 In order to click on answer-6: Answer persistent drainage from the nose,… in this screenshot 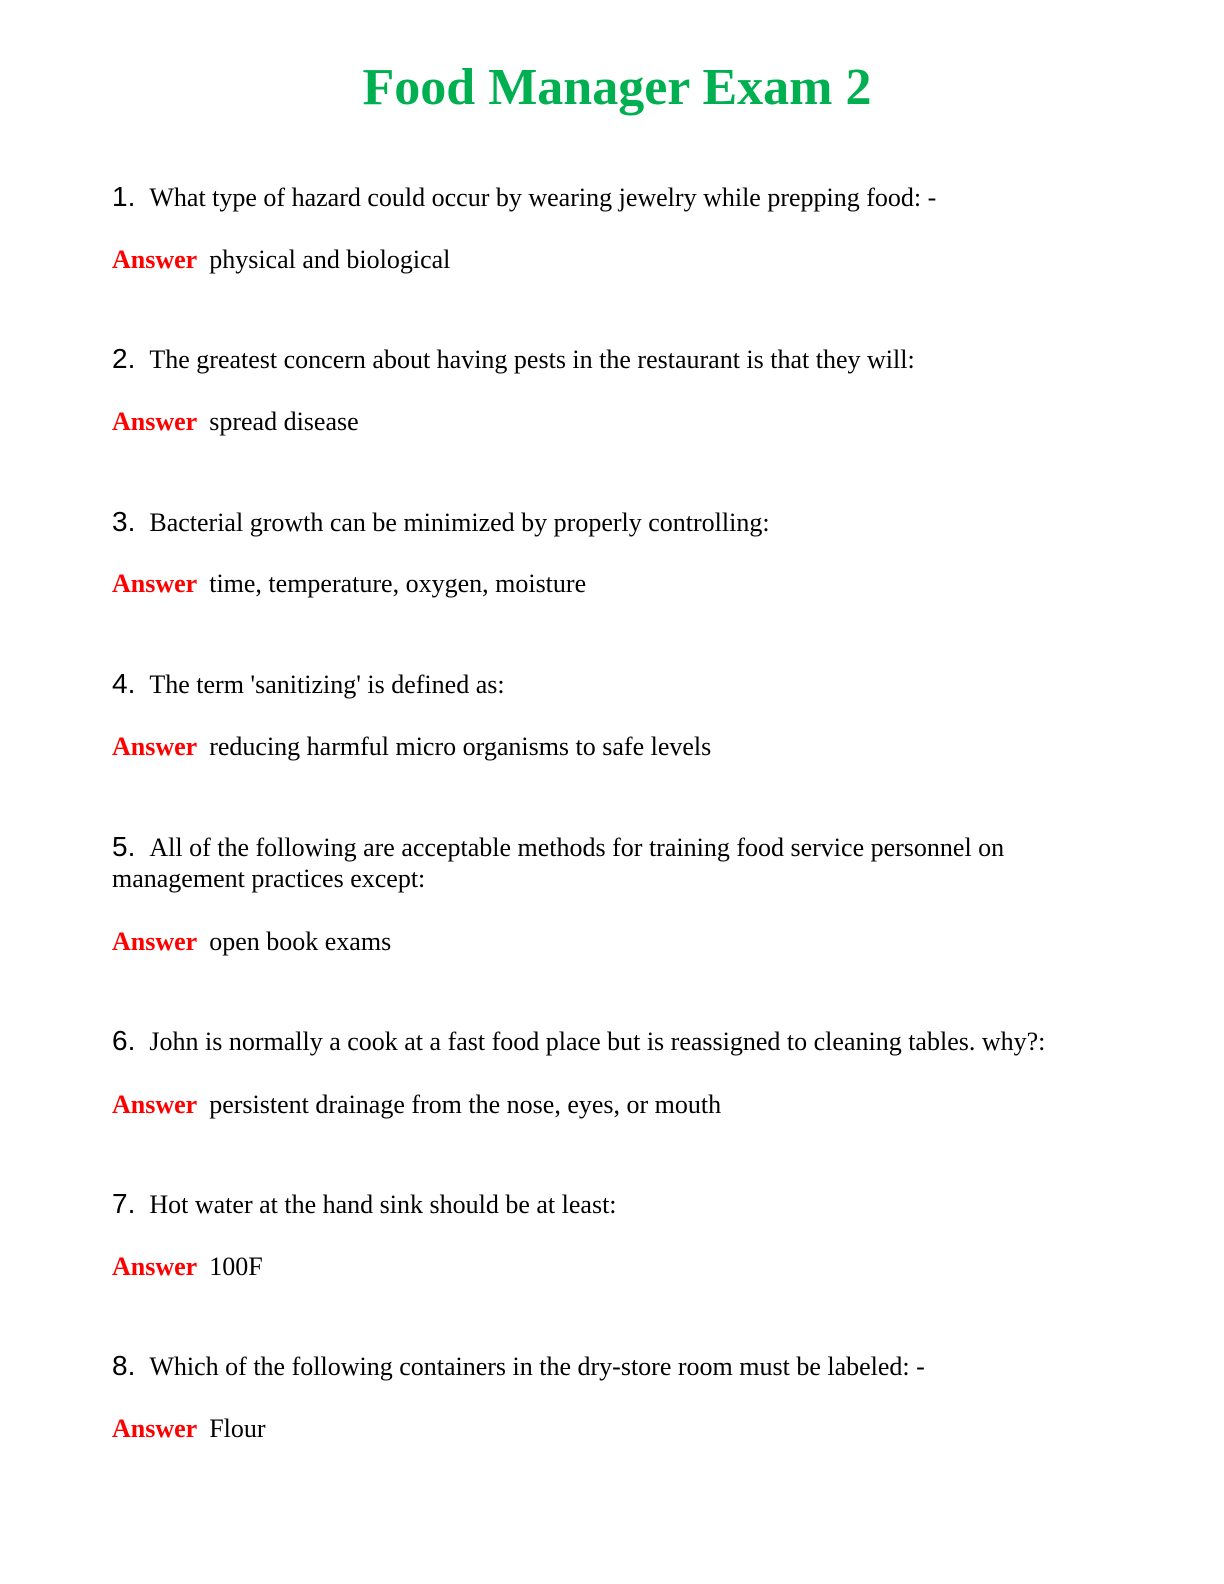, I will do `click(416, 1104)`.